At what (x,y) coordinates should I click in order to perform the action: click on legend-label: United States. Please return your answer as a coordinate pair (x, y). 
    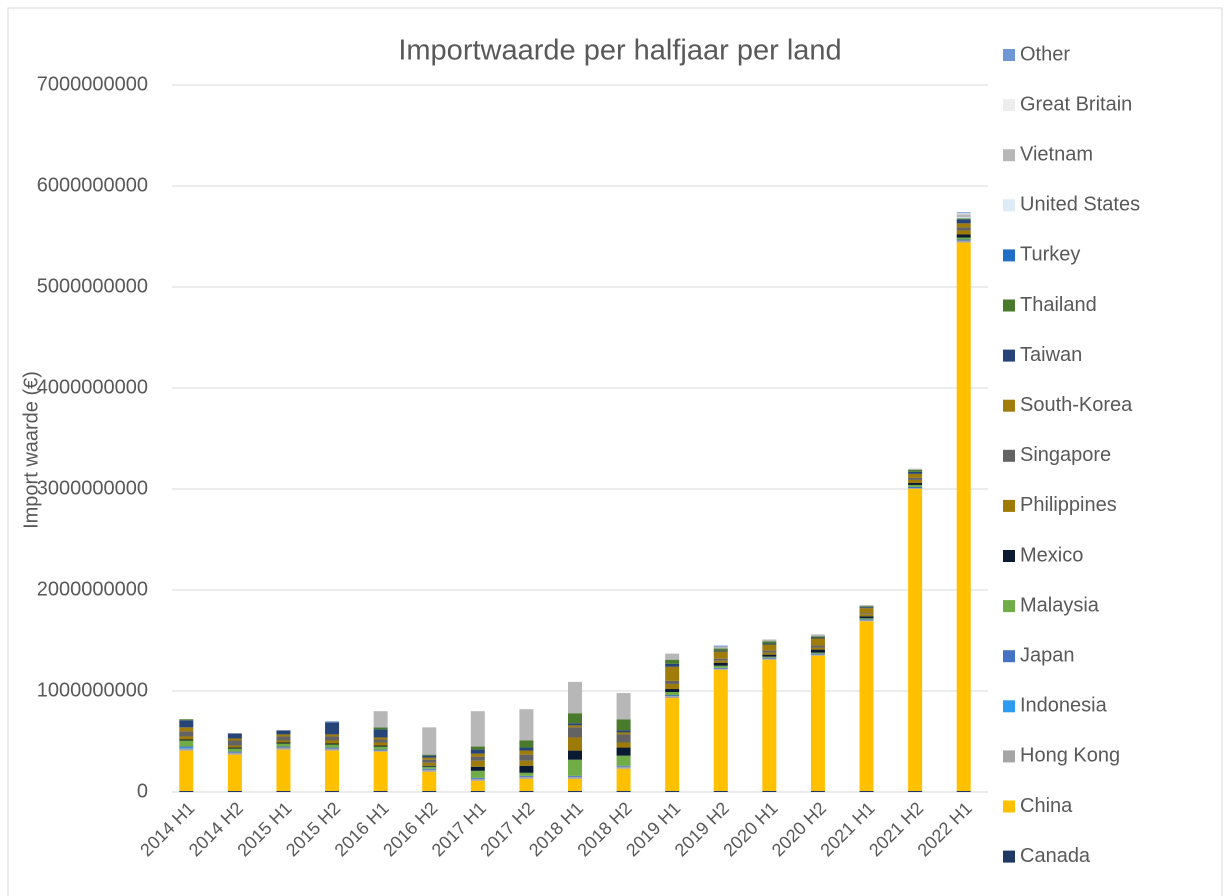
    Looking at the image, I should click on (1080, 205).